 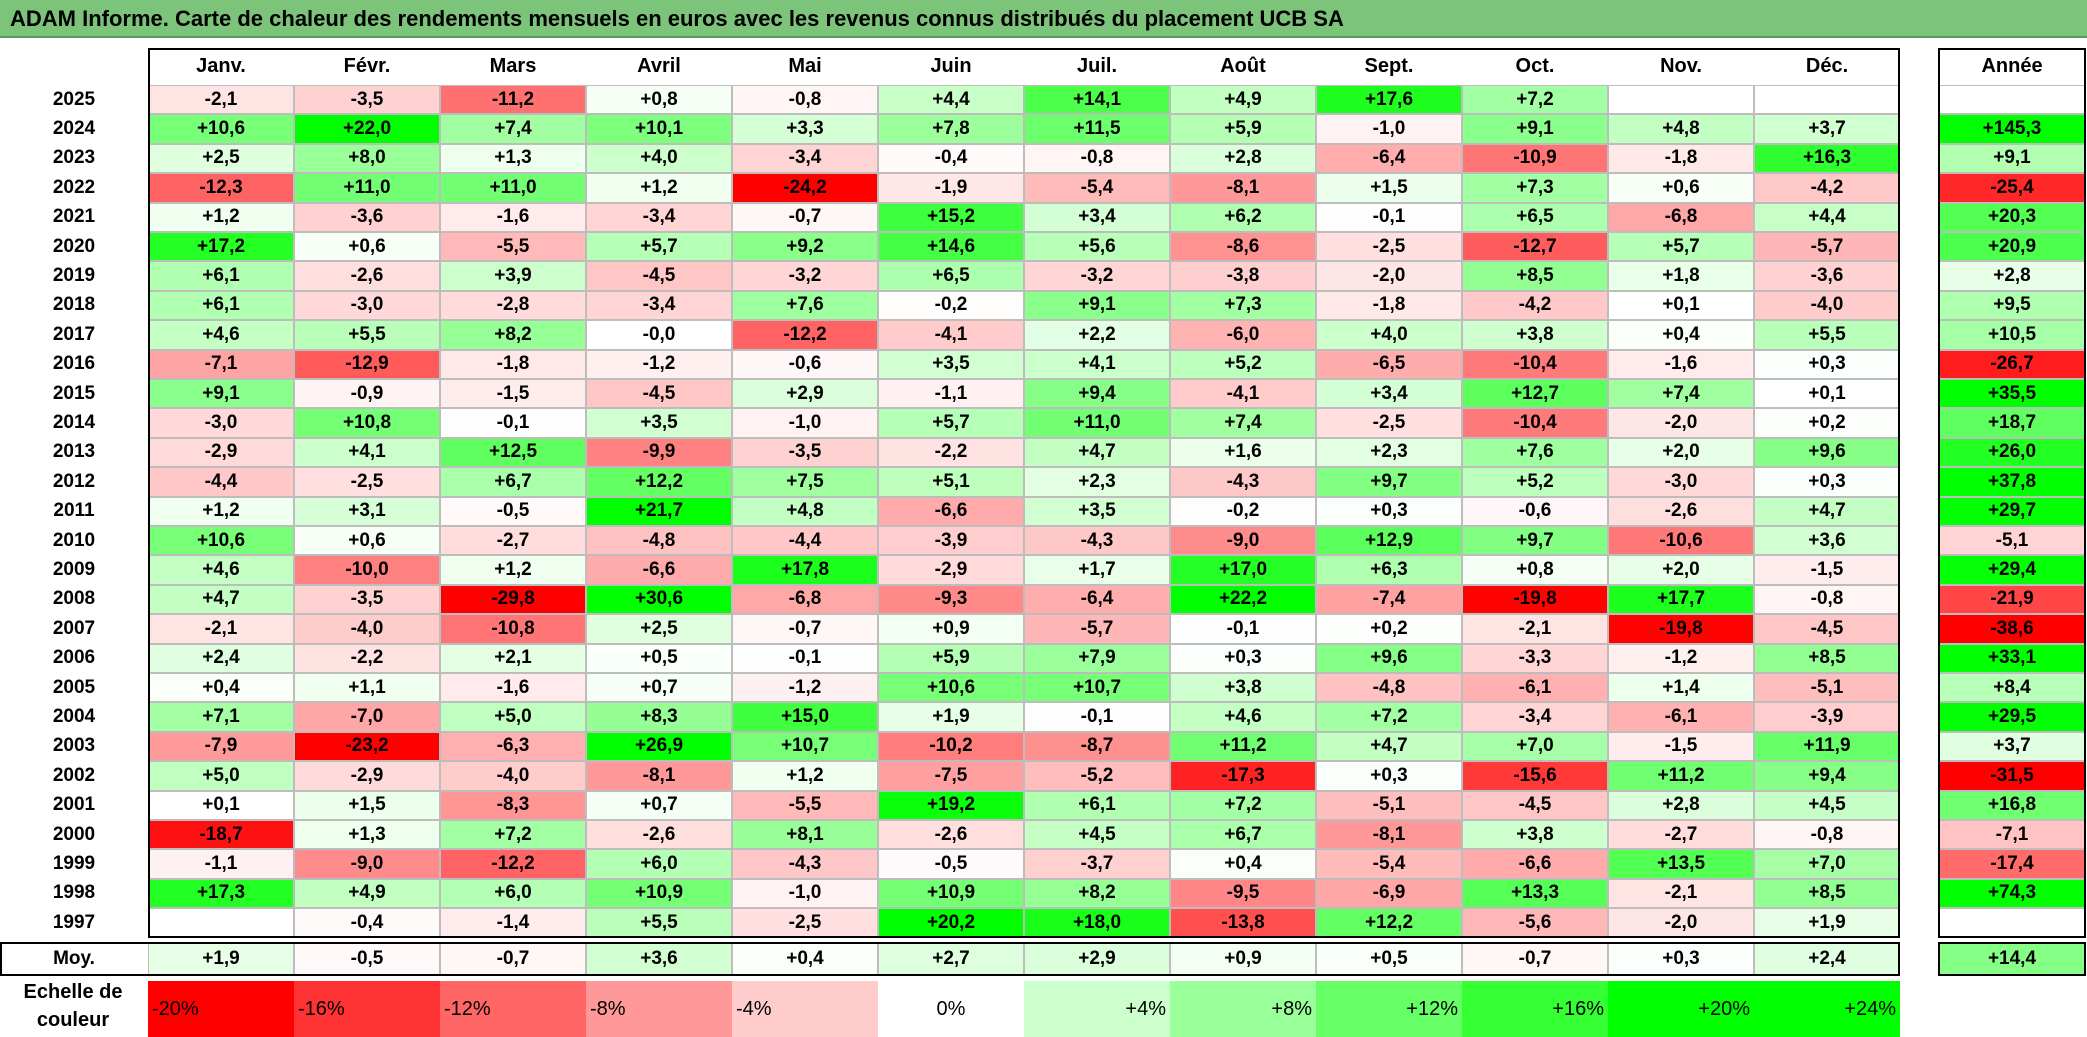 What do you see at coordinates (1535, 158) in the screenshot?
I see `heatmap-cell: -10,9` at bounding box center [1535, 158].